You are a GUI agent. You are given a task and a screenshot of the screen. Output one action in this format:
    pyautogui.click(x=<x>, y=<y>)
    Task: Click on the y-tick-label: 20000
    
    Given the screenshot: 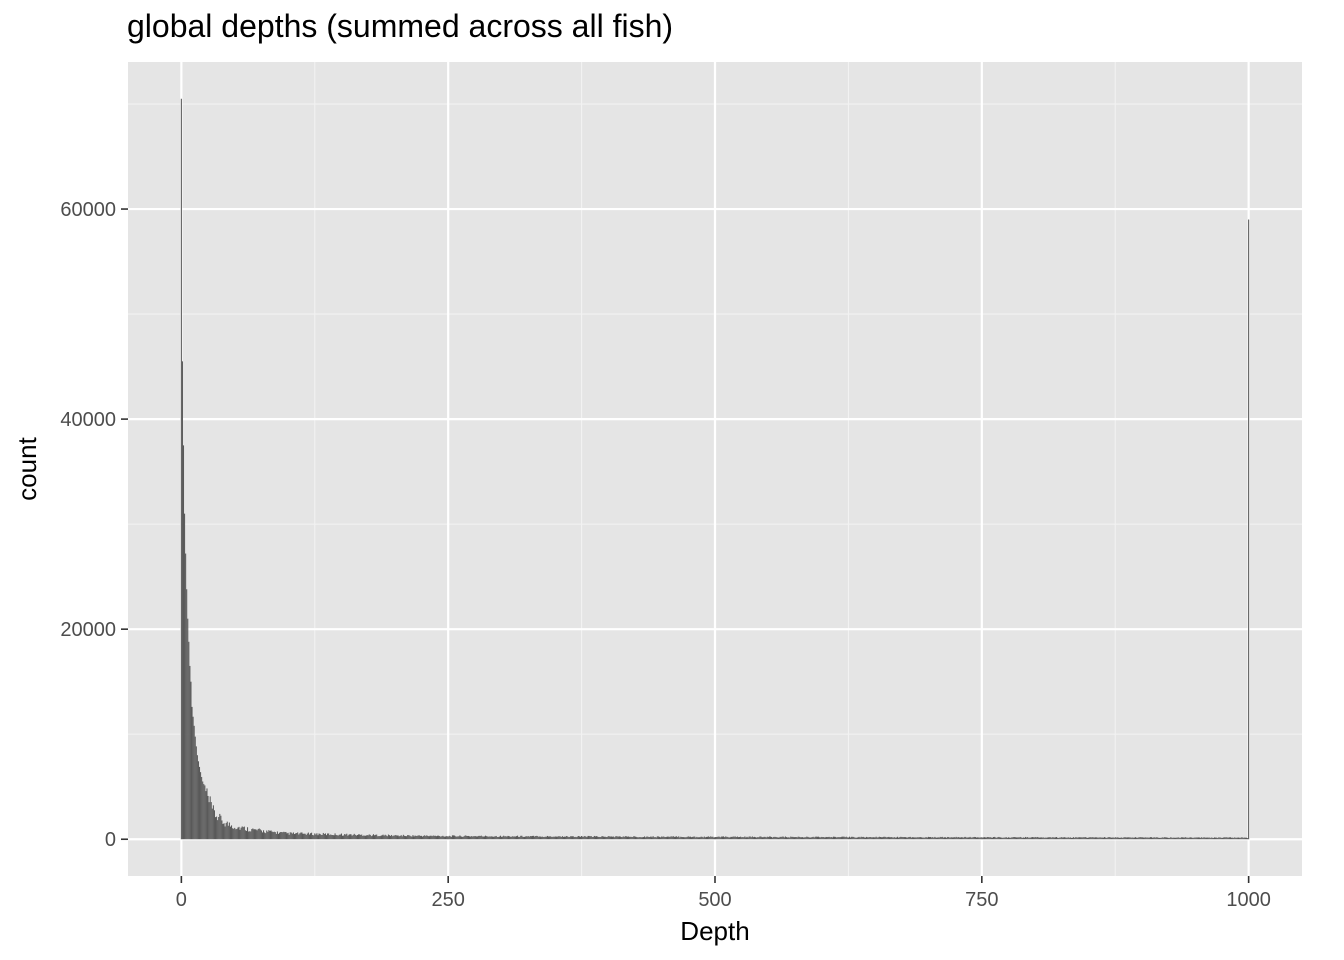 What is the action you would take?
    pyautogui.click(x=88, y=630)
    